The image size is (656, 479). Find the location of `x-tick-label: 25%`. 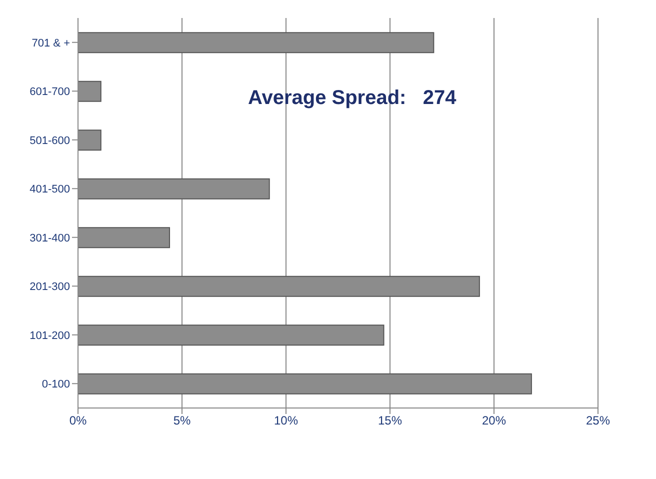

x-tick-label: 25% is located at coordinates (598, 421).